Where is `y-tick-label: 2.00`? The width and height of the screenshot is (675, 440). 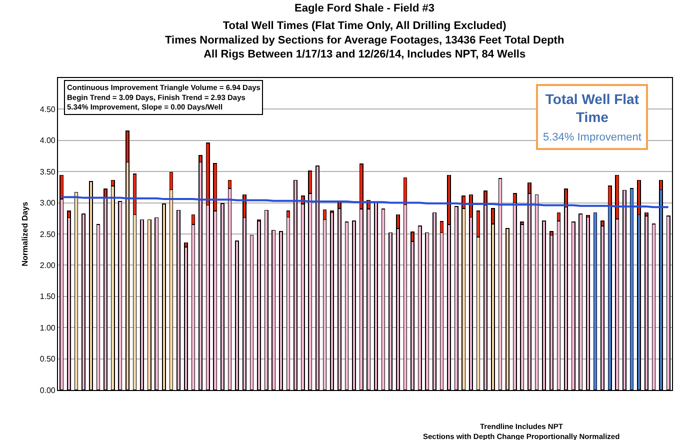
y-tick-label: 2.00 is located at coordinates (48, 265).